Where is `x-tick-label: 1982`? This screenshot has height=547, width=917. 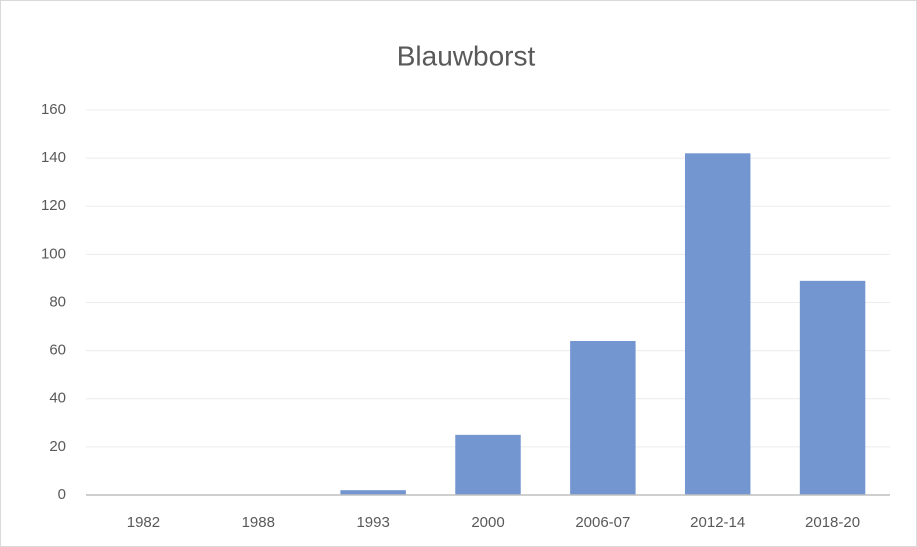
x-tick-label: 1982 is located at coordinates (143, 522).